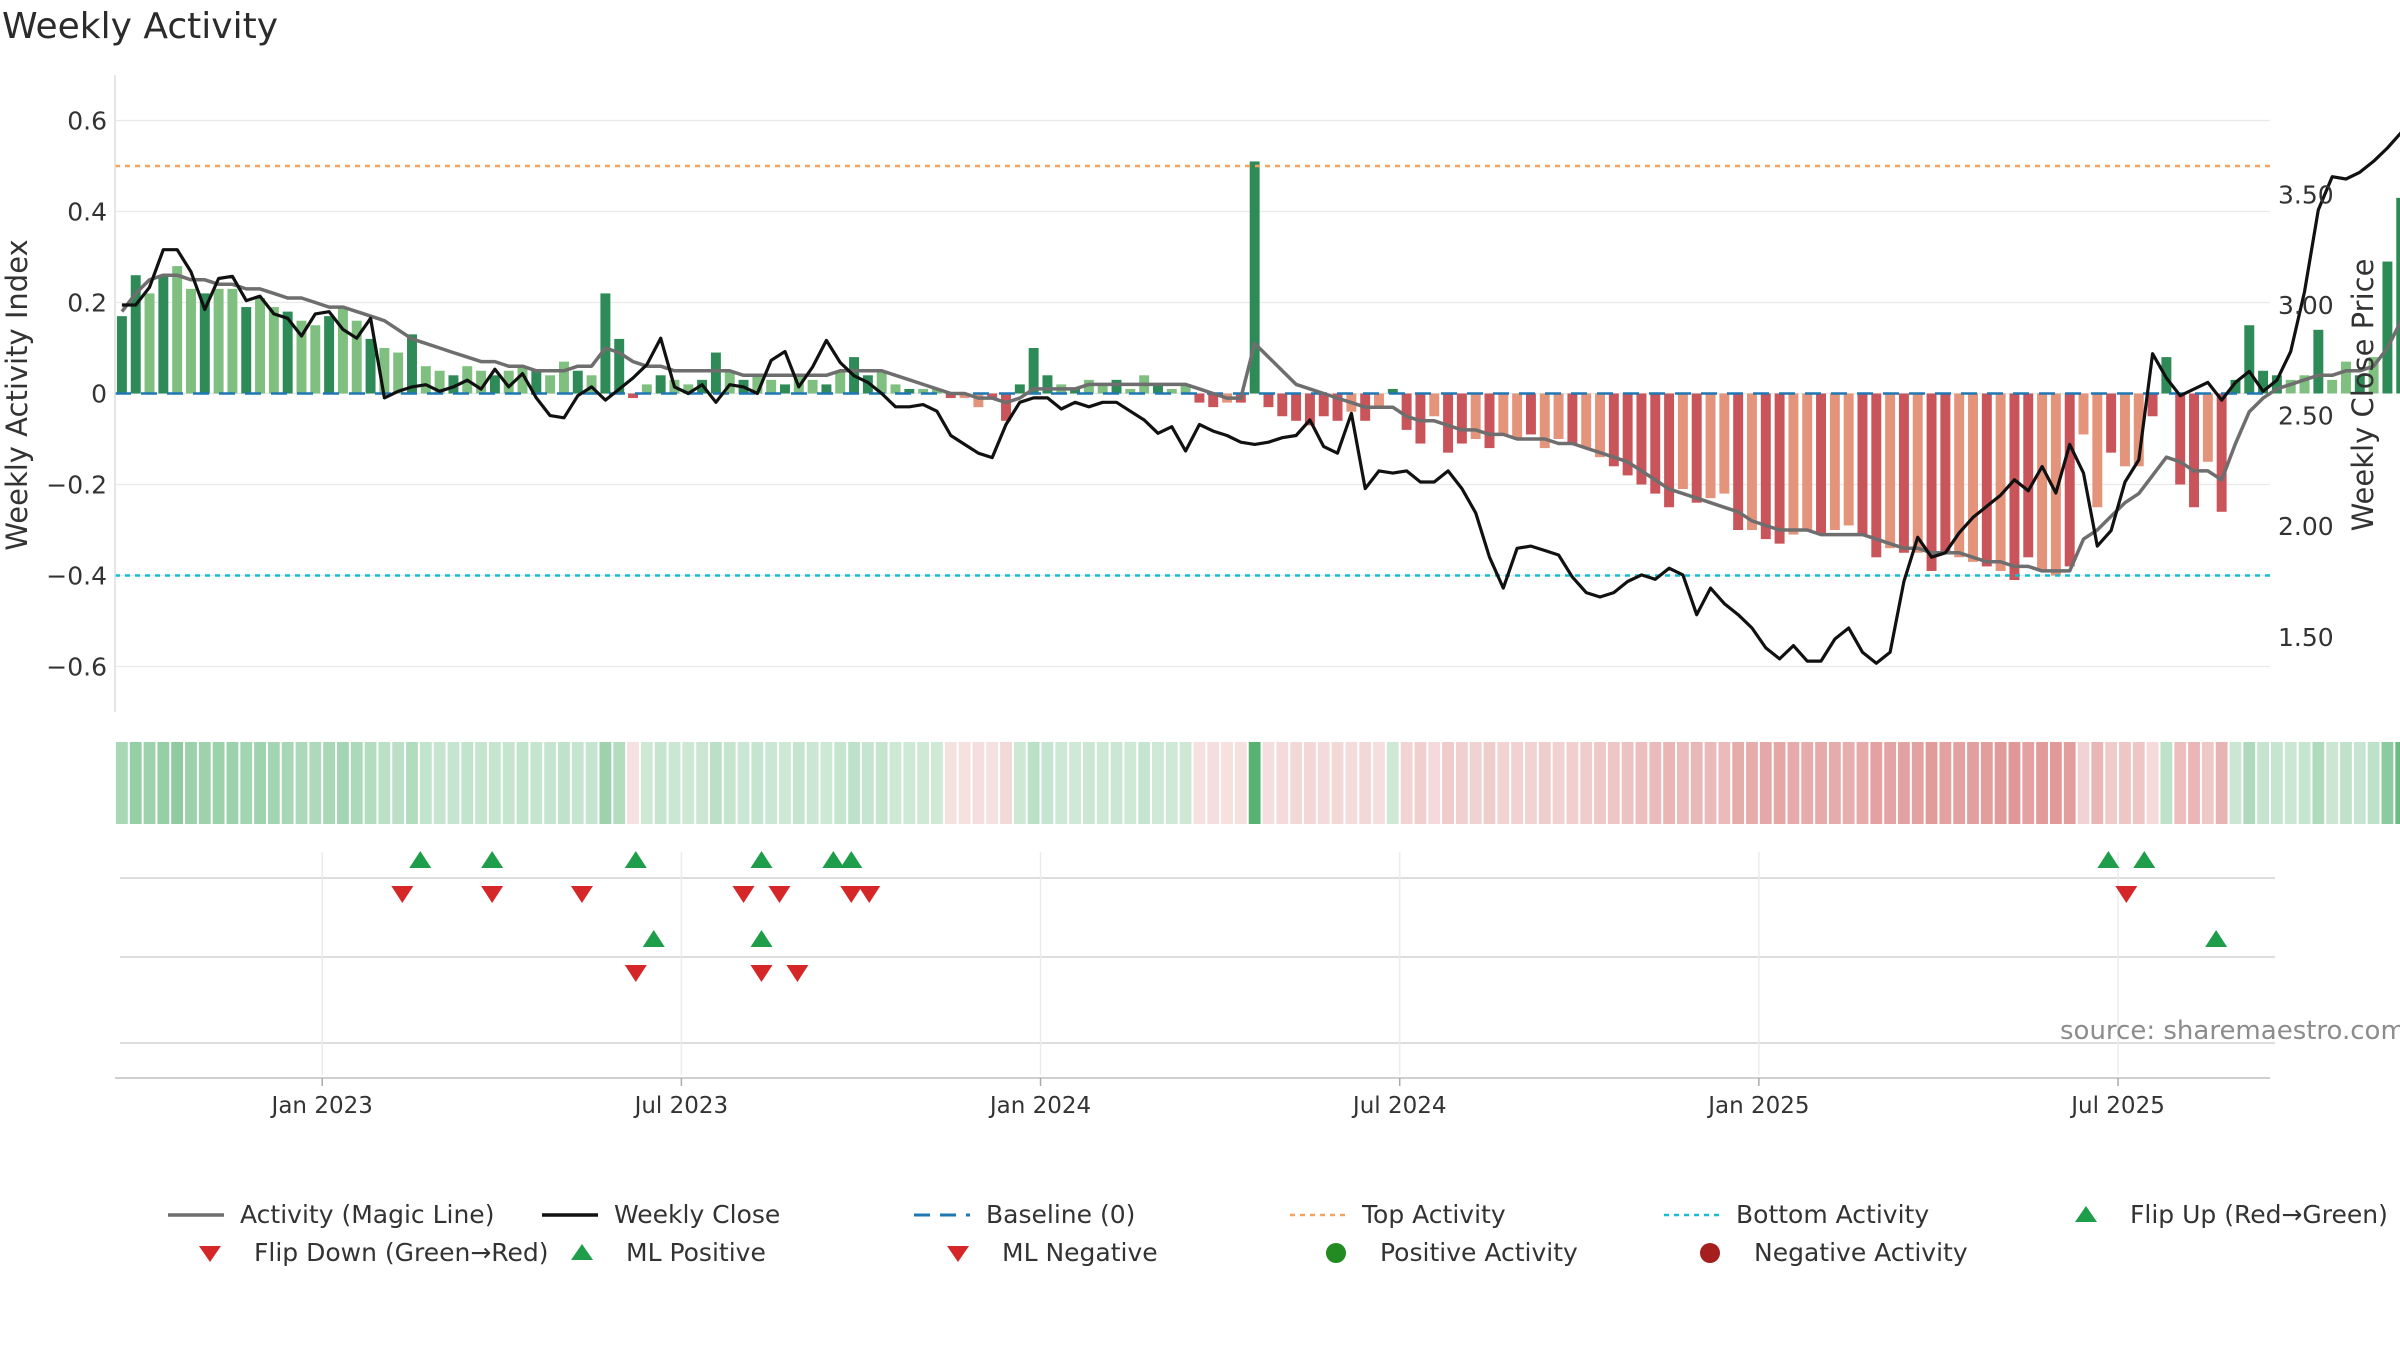 The width and height of the screenshot is (2400, 1350). I want to click on legend-item: Weekly Close, so click(660, 1214).